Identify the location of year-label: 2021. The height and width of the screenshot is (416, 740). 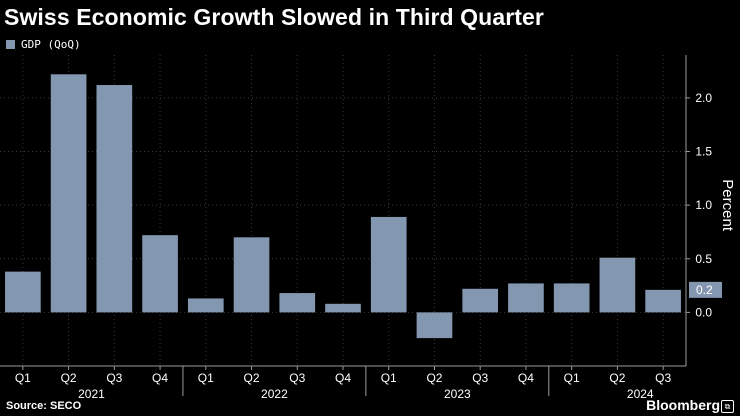
(91, 394).